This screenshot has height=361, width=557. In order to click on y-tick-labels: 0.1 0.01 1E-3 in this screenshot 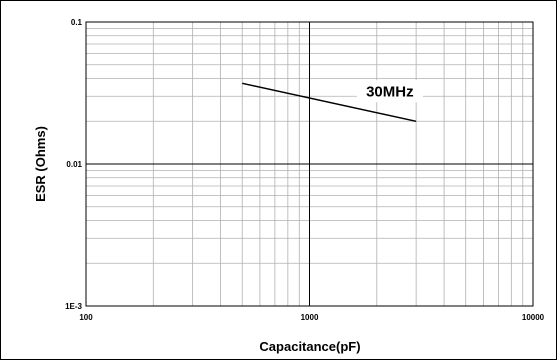, I will do `click(73, 164)`.